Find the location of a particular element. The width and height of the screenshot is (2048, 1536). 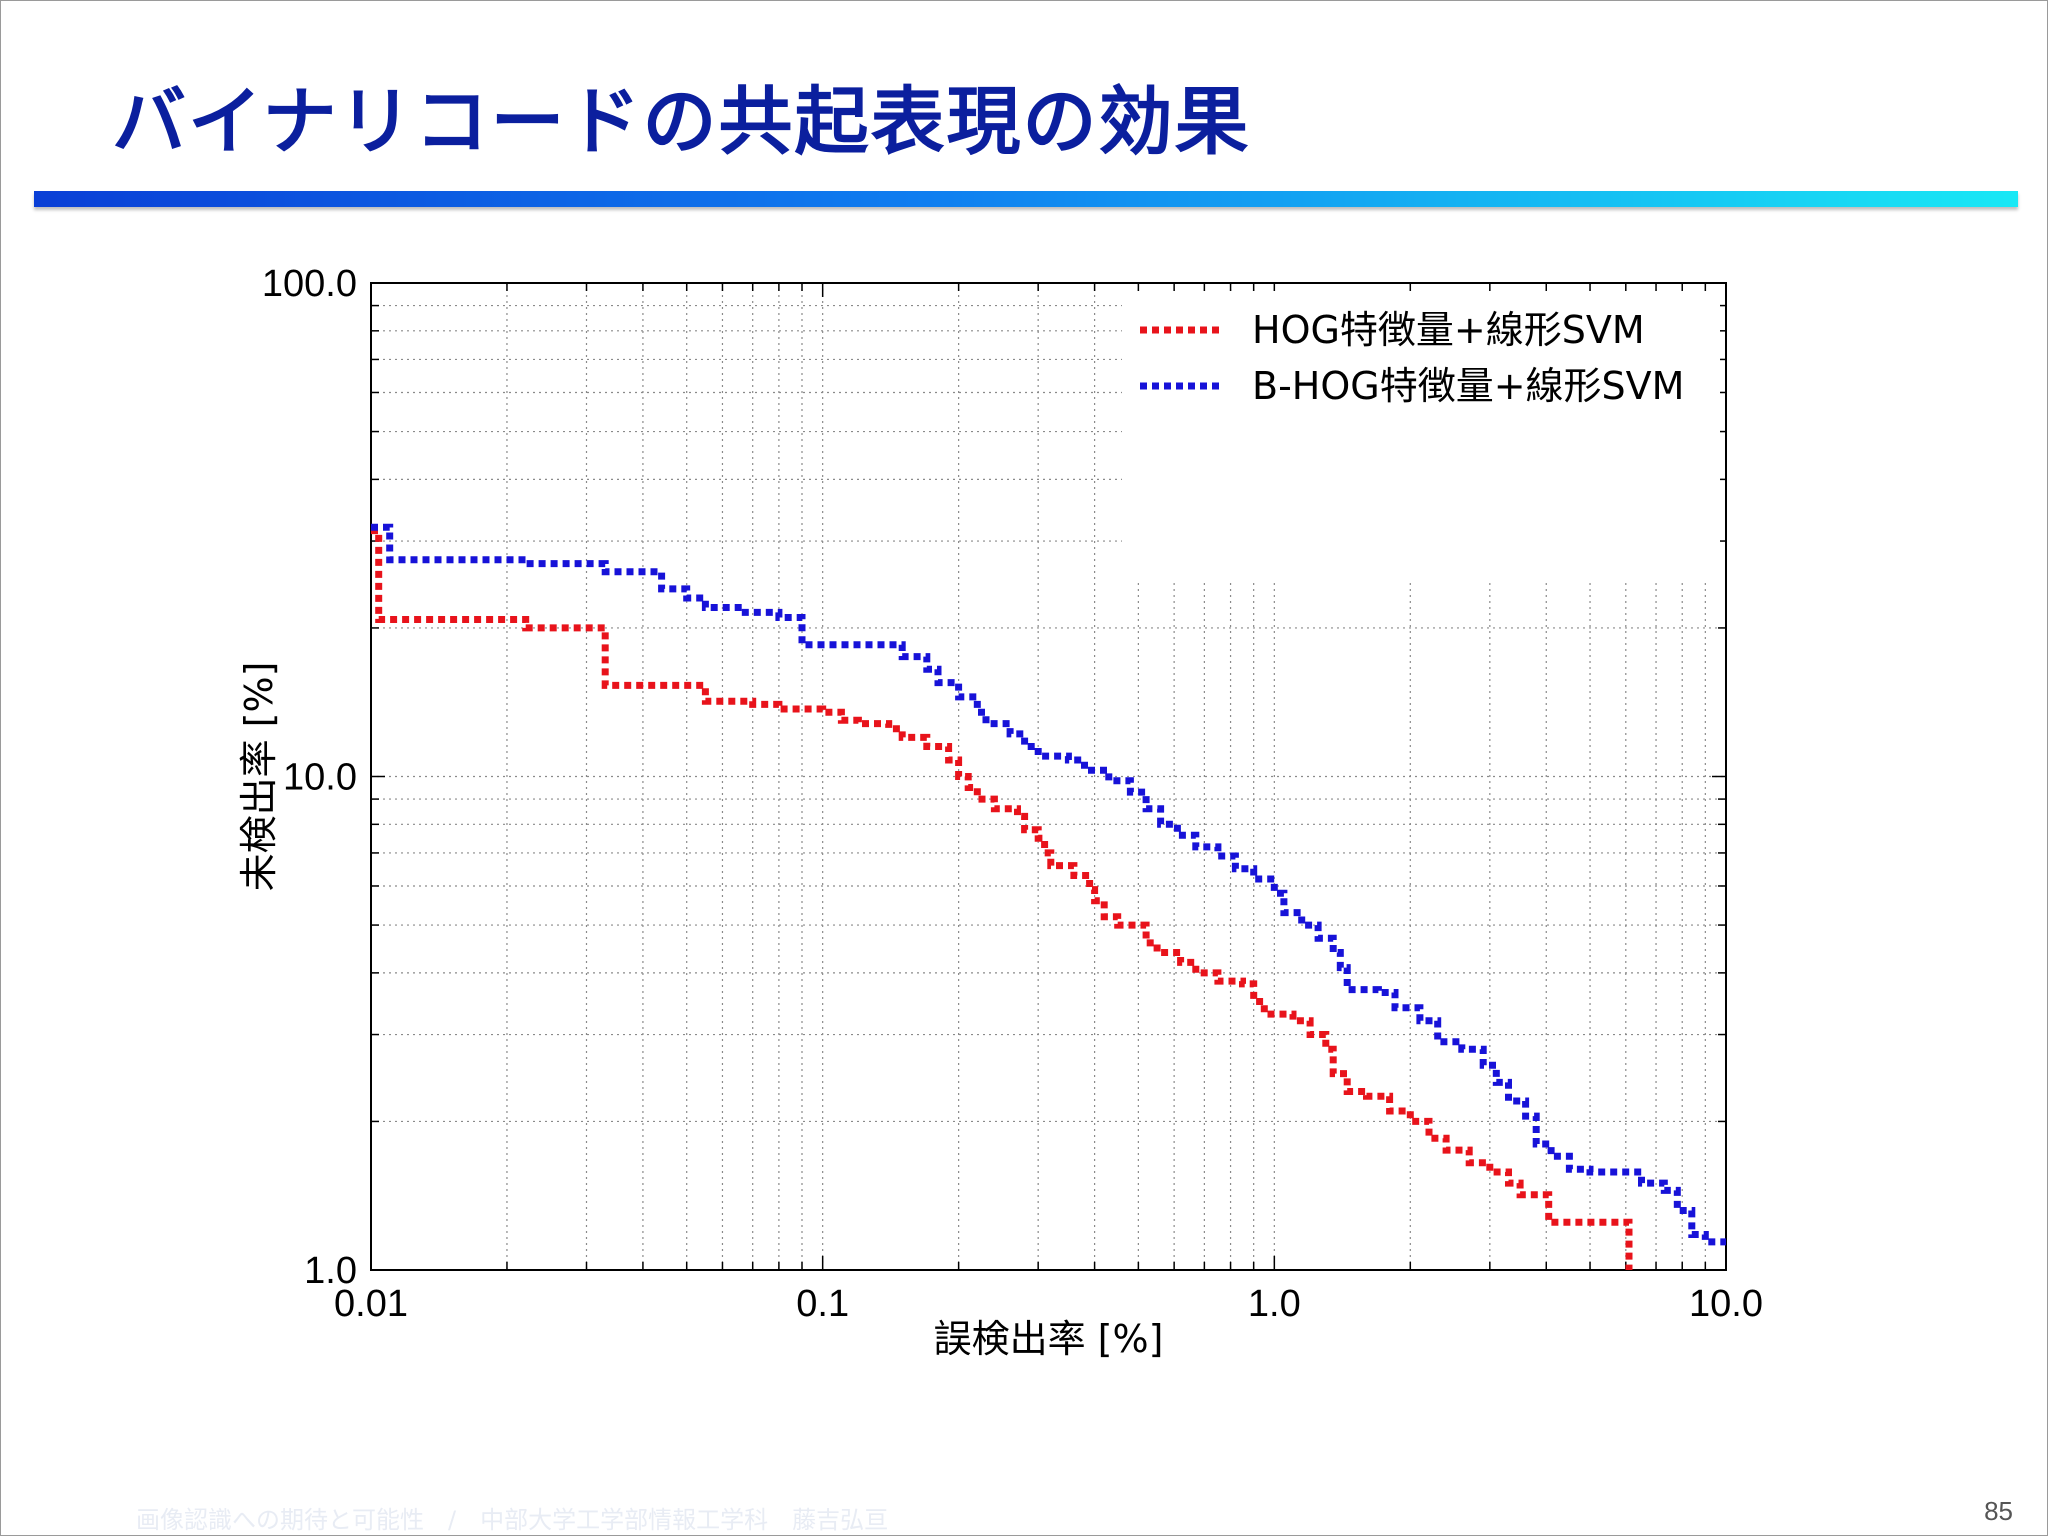

x-tick-label: 1.0 is located at coordinates (1274, 1304).